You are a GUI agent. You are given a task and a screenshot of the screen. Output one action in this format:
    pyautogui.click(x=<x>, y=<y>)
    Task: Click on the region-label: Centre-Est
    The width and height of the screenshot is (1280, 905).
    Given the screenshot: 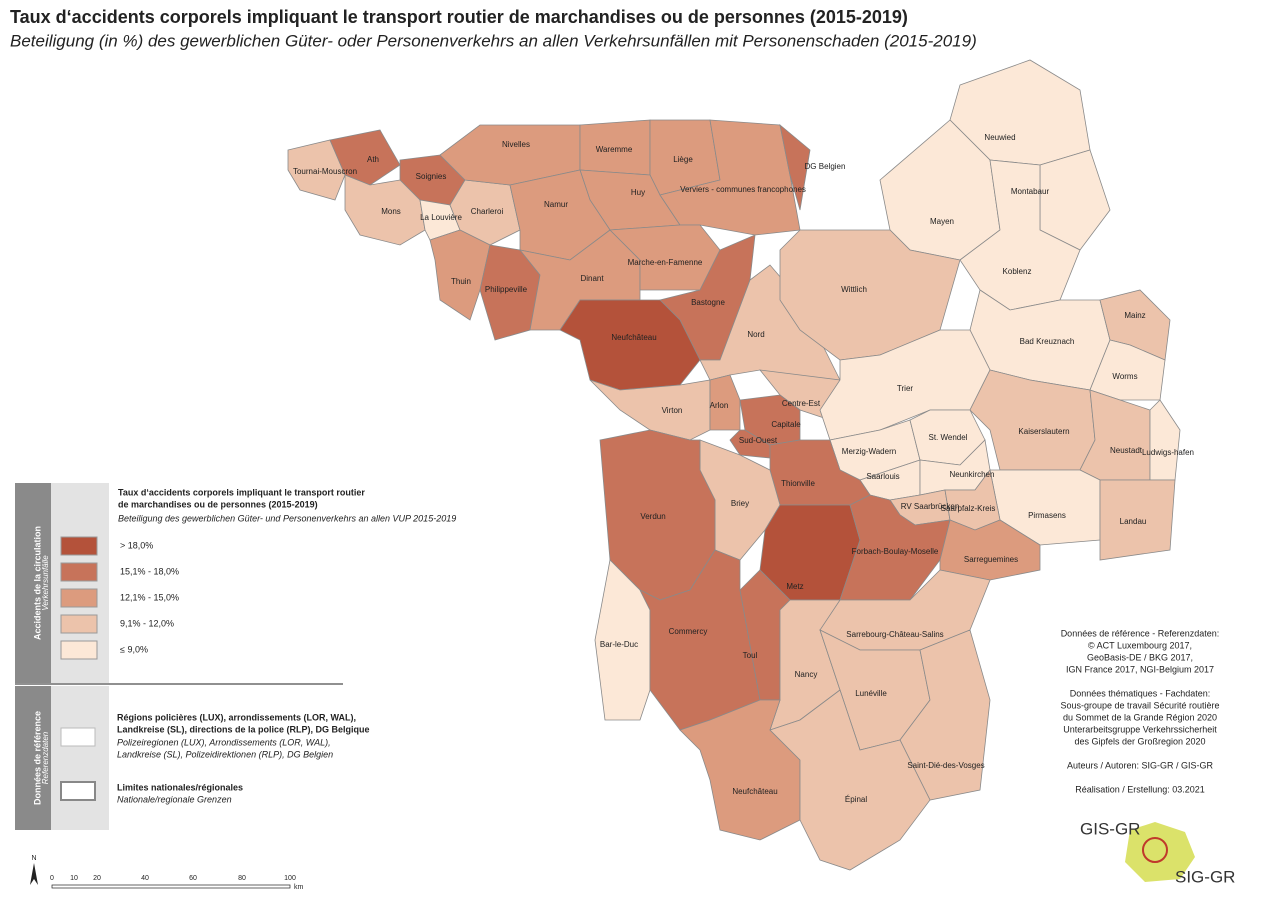 What is the action you would take?
    pyautogui.click(x=801, y=403)
    